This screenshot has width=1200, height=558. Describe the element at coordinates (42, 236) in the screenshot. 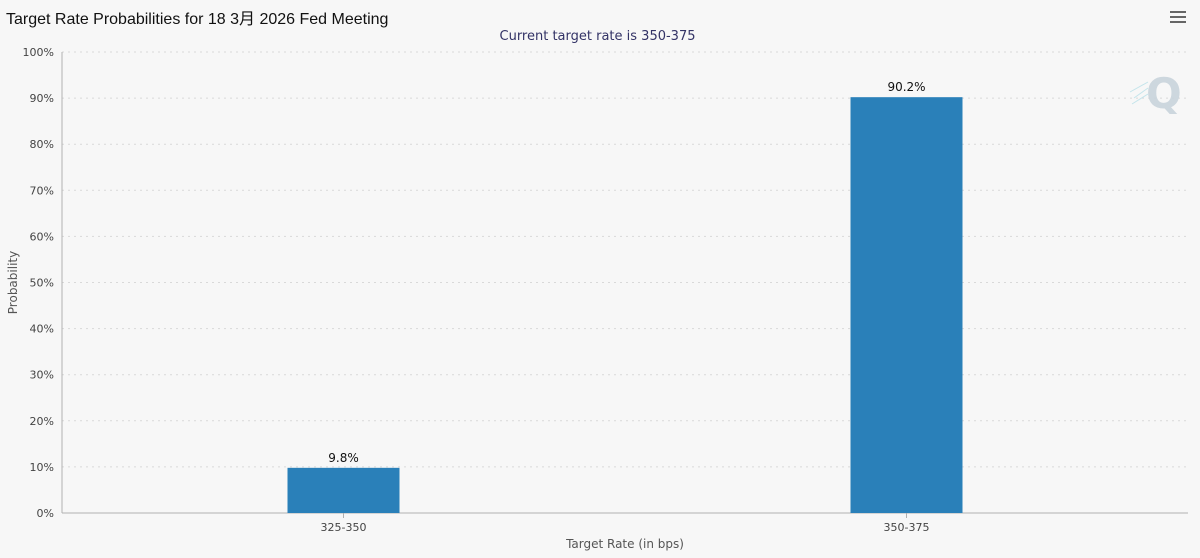

I see `y-tick-label: 60%` at that location.